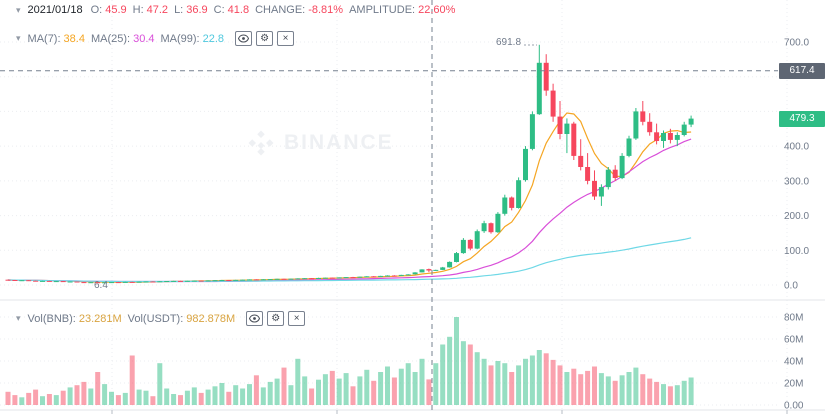 The height and width of the screenshot is (417, 825). Describe the element at coordinates (219, 10) in the screenshot. I see `close-label: C:` at that location.